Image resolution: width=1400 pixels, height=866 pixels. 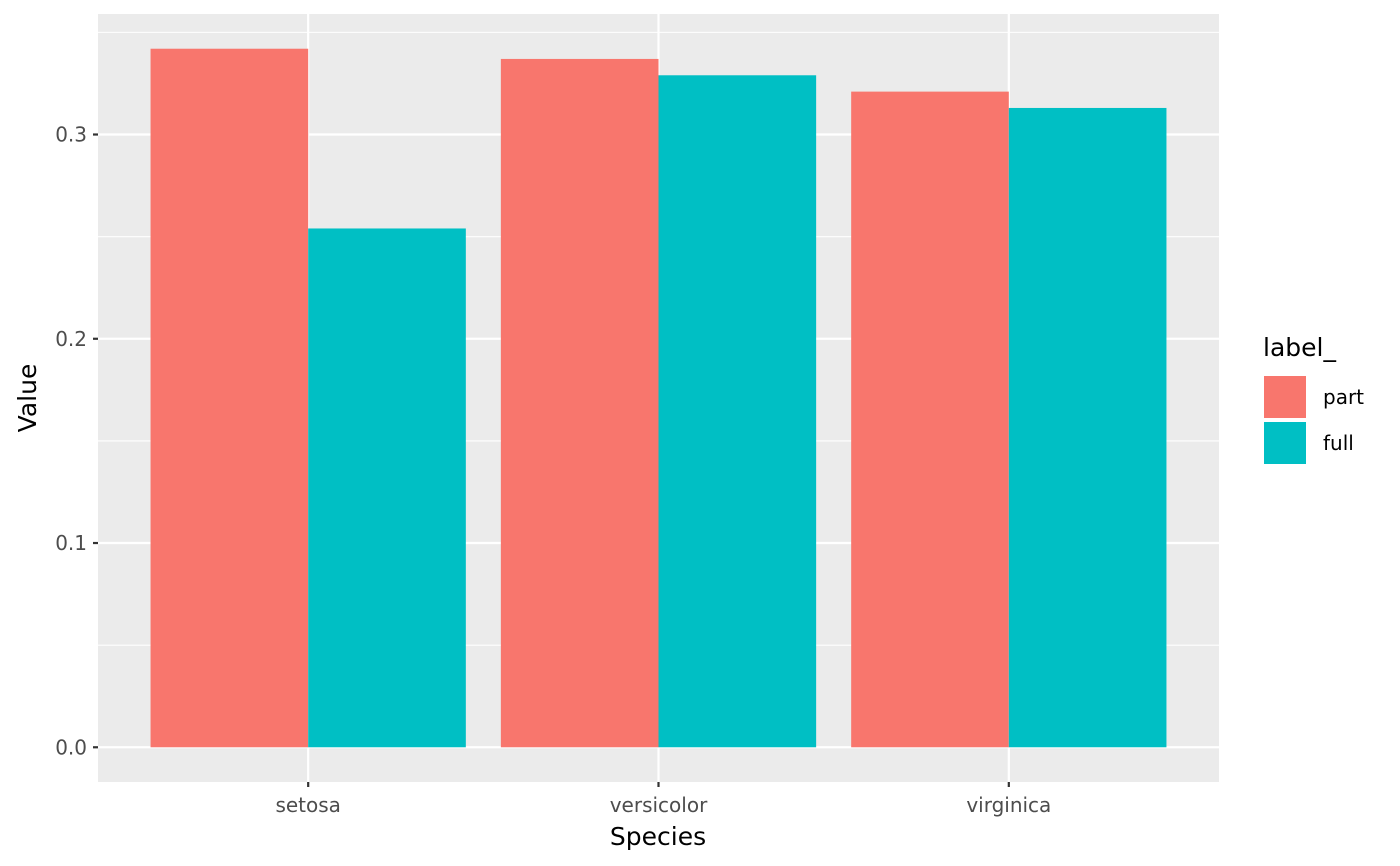 I want to click on y-tick-label: 0.1, so click(x=71, y=543).